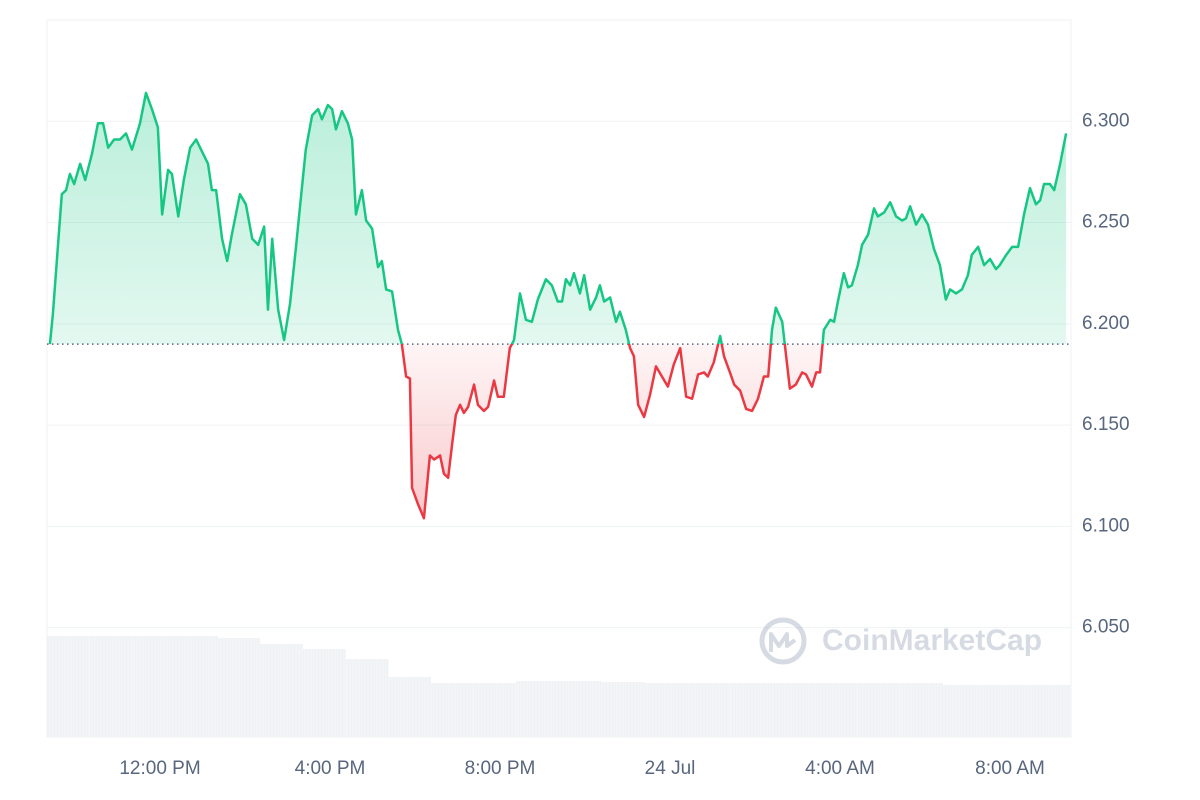 This screenshot has width=1200, height=800. What do you see at coordinates (500, 768) in the screenshot?
I see `x-tick-label: 8:00 PM` at bounding box center [500, 768].